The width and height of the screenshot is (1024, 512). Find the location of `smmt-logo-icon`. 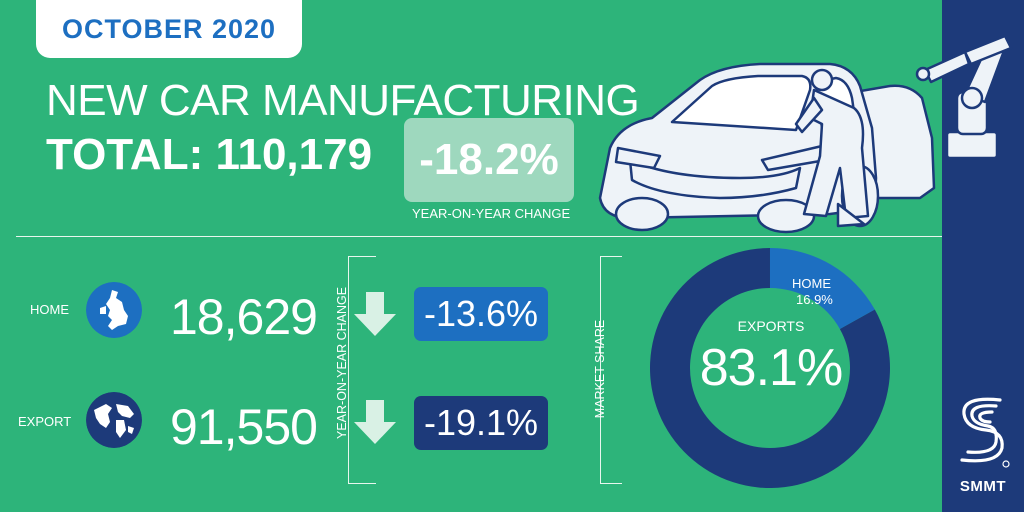

smmt-logo-icon is located at coordinates (985, 432).